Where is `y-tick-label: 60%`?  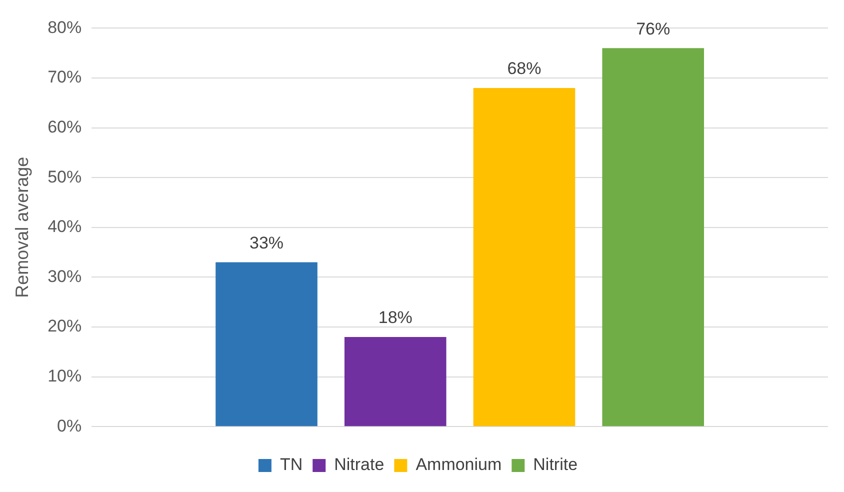 y-tick-label: 60% is located at coordinates (65, 126).